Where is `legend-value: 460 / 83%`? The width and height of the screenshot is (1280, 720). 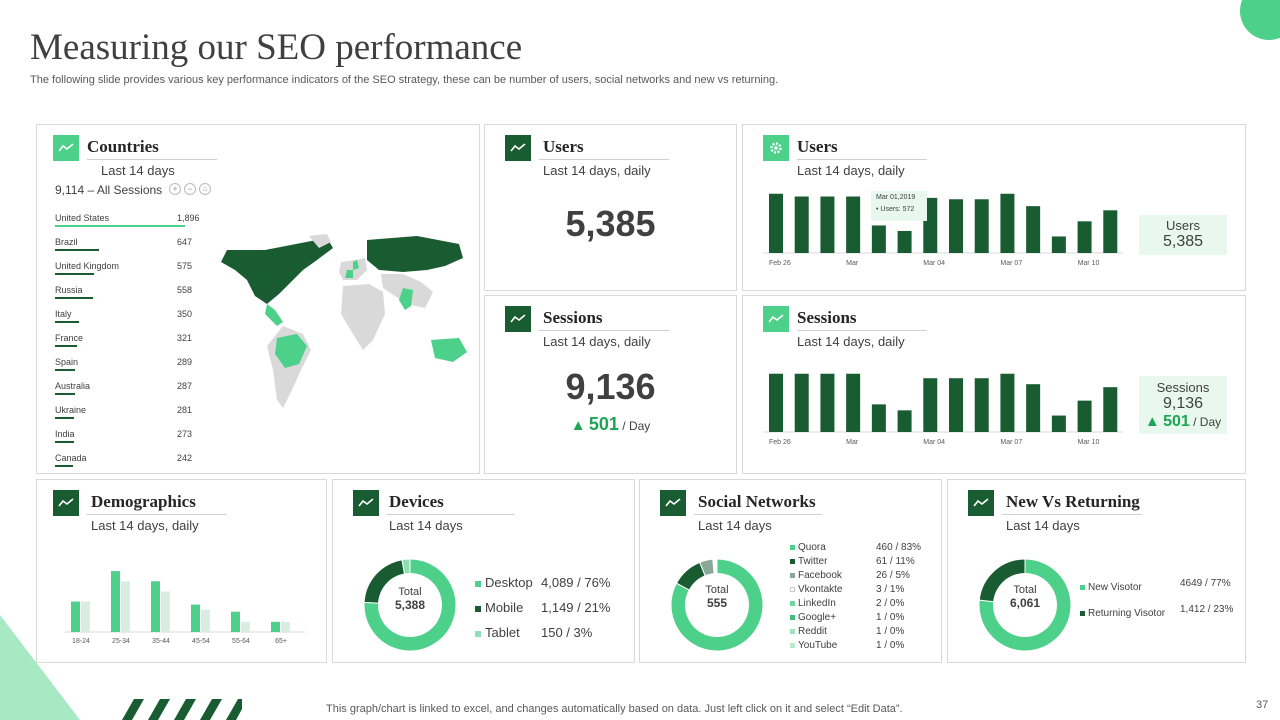
legend-value: 460 / 83% is located at coordinates (899, 547).